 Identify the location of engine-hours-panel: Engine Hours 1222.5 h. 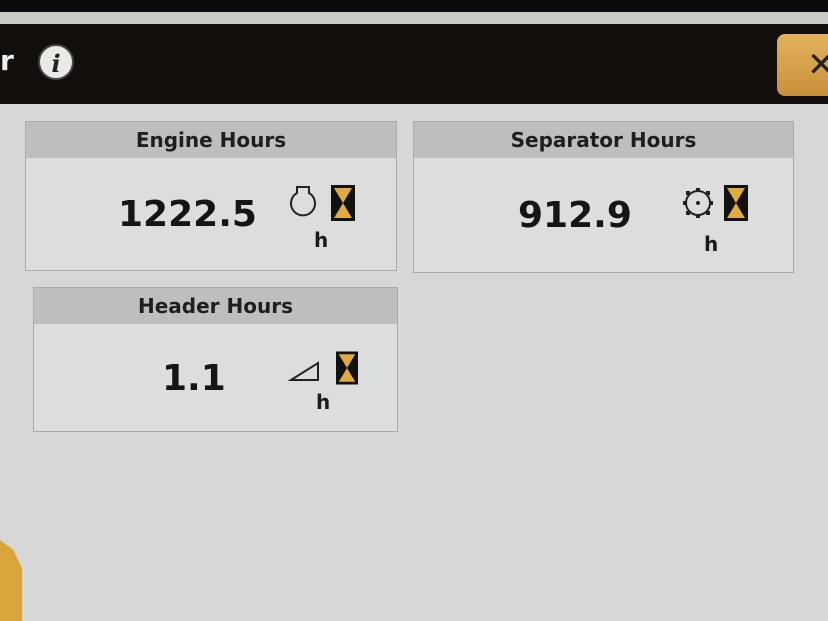
(211, 196).